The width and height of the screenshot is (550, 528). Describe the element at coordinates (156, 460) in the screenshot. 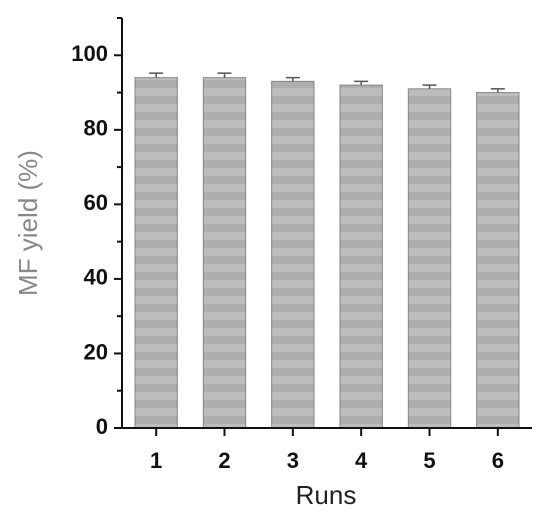

I see `x-tick-label: 1` at that location.